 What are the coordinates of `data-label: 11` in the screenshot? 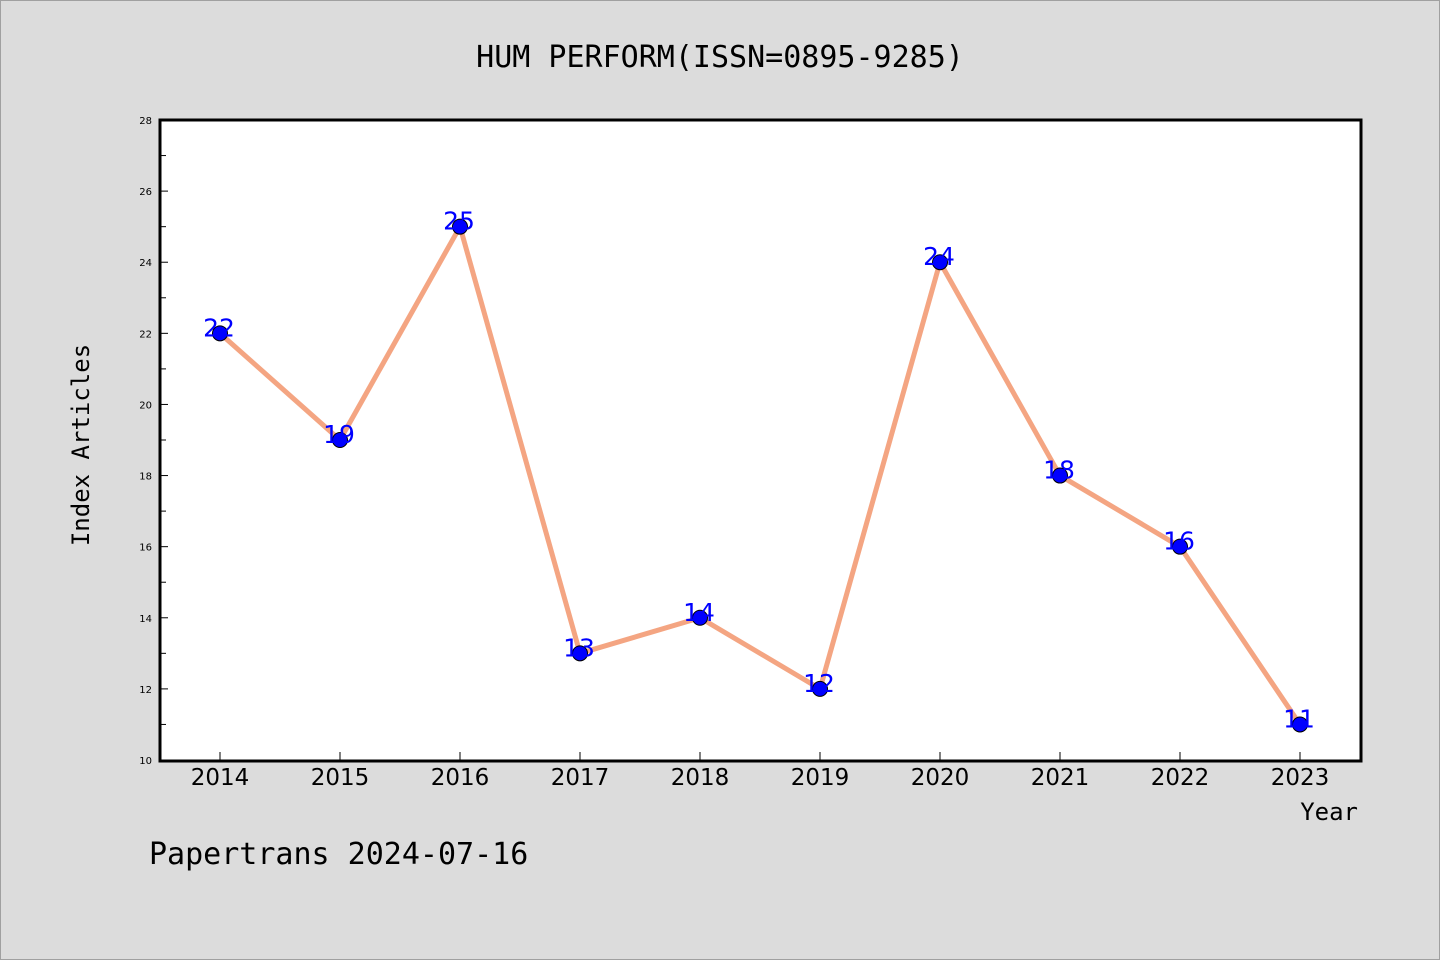 It's located at (1299, 718).